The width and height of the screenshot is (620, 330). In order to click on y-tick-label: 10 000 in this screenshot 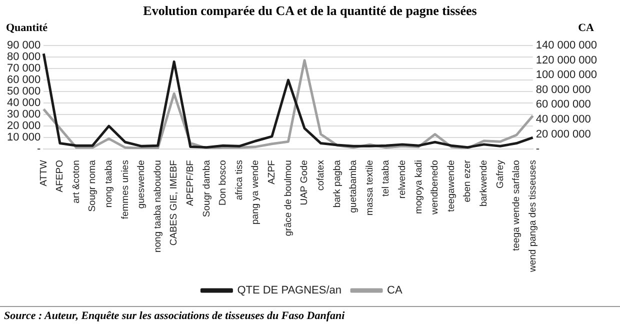, I will do `click(23, 138)`.